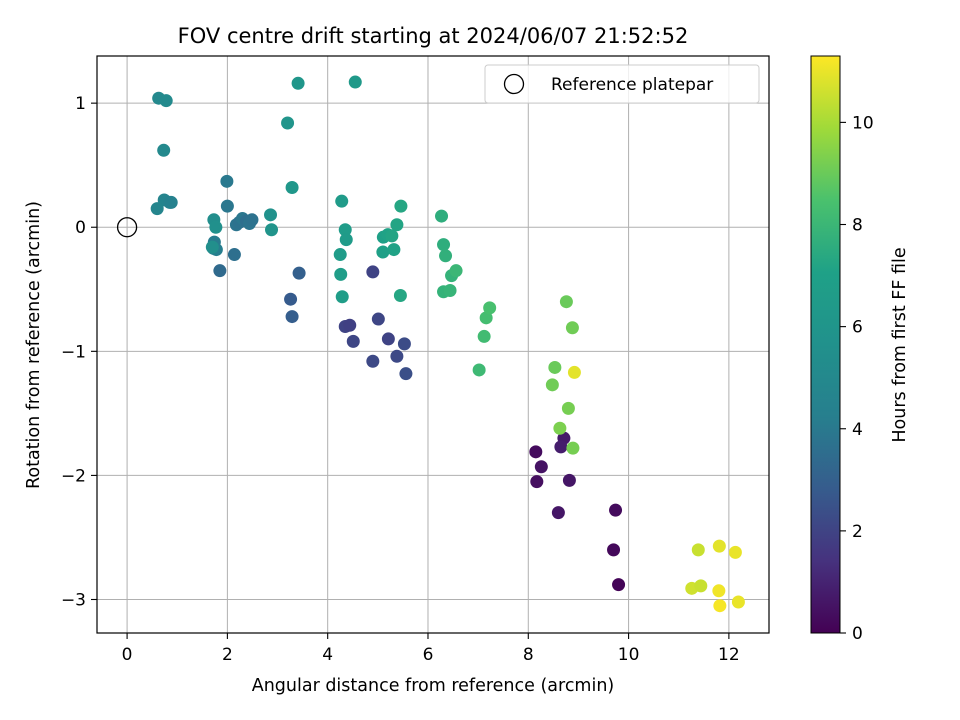  Describe the element at coordinates (857, 328) in the screenshot. I see `colorbar-tick-label: 6` at that location.